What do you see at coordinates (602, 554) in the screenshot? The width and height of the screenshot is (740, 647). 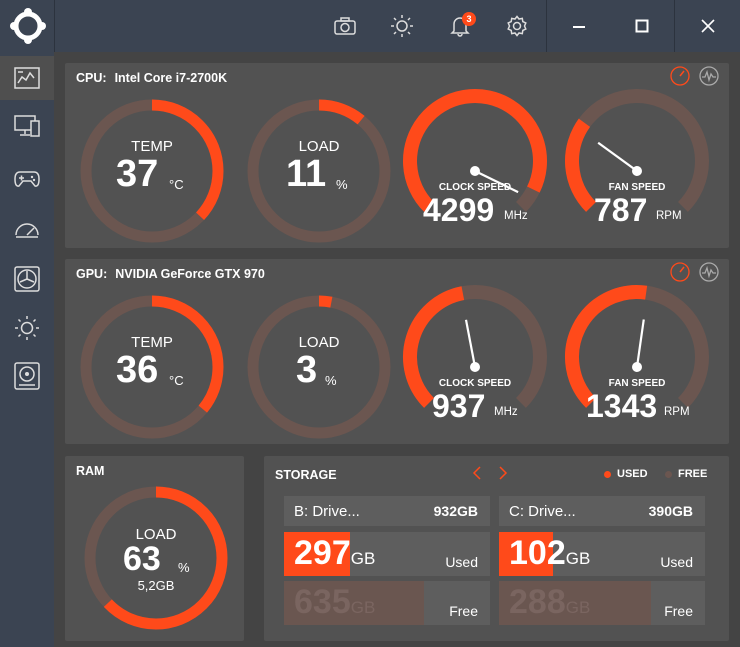 I see `drive-used-row: 102GB Used` at bounding box center [602, 554].